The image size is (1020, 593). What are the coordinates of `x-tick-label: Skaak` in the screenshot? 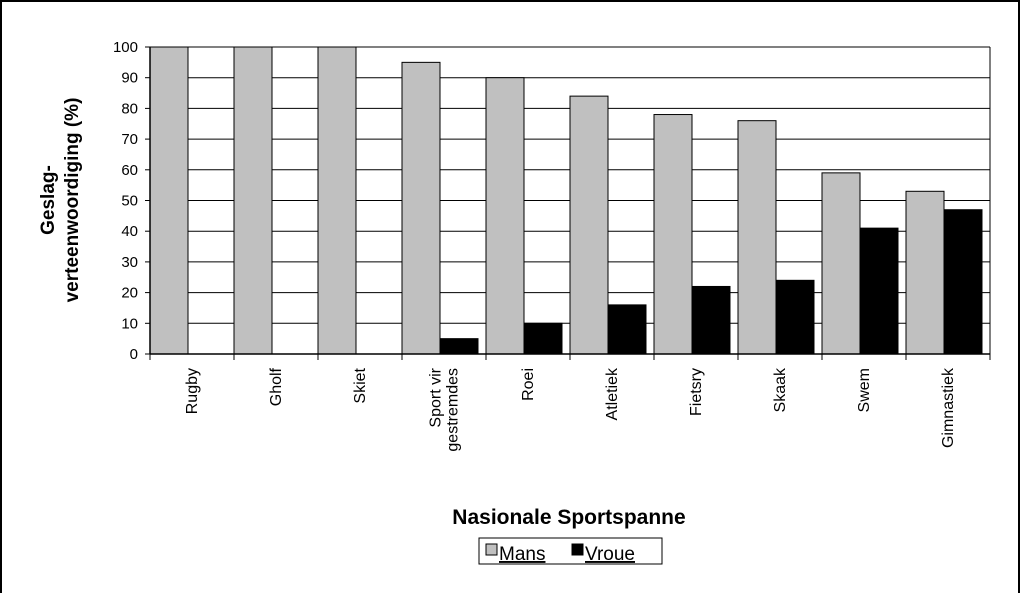 It's located at (780, 389).